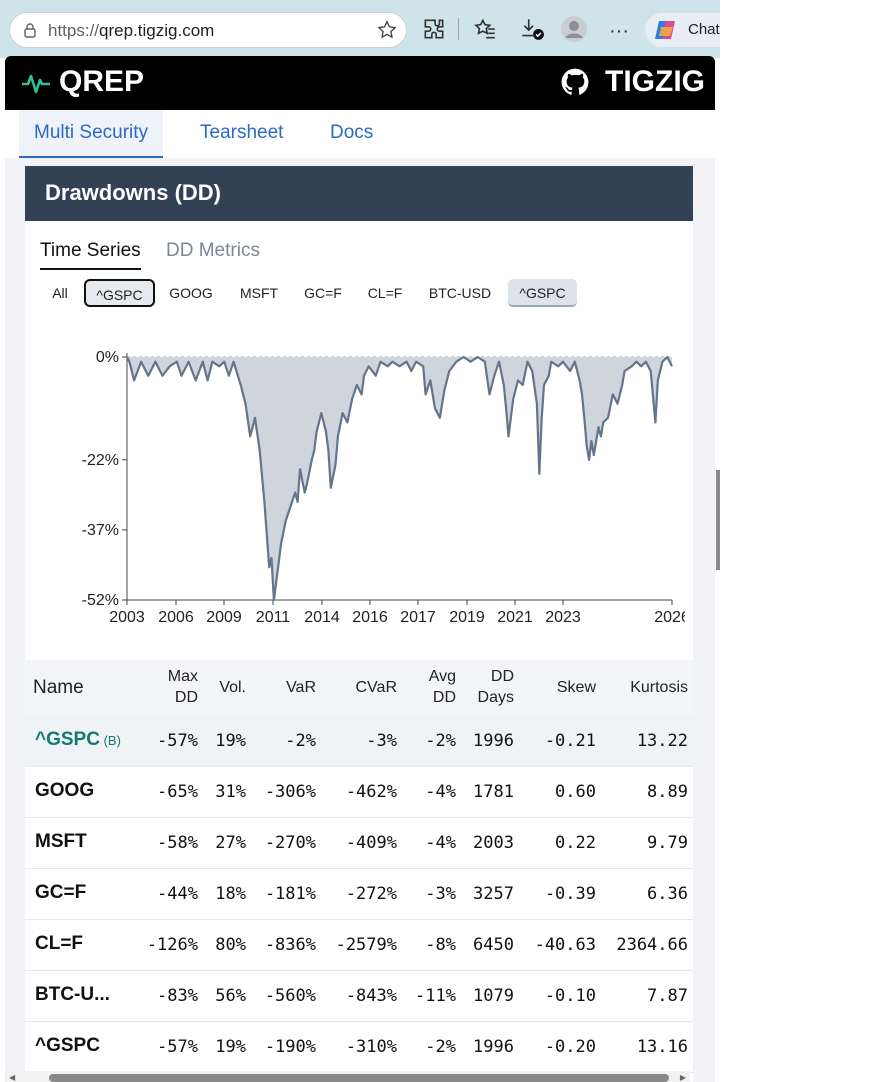 The width and height of the screenshot is (885, 1082). I want to click on table-cell: -8%, so click(440, 945).